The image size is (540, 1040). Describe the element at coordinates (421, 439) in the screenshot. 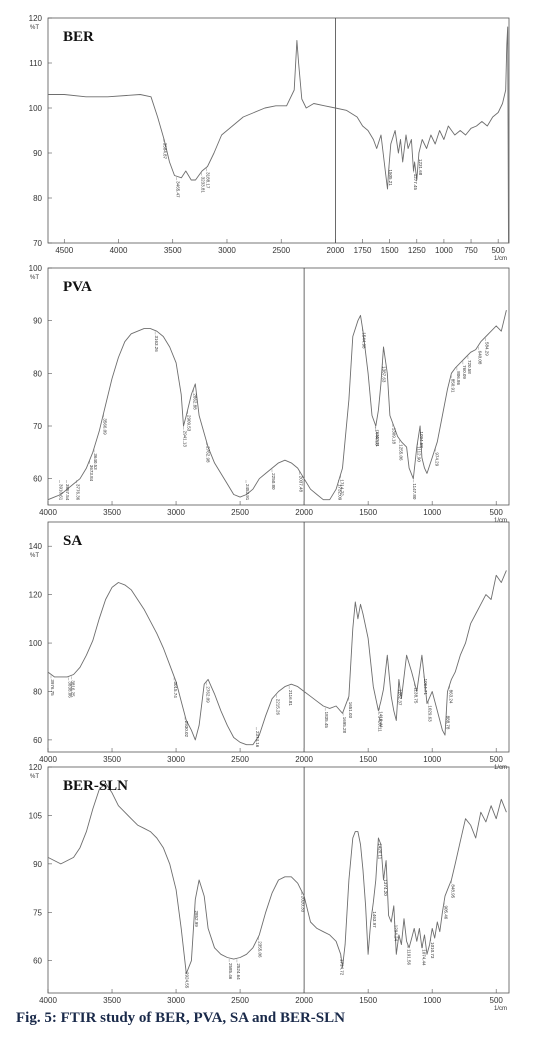

I see `peak-label: 1094.58` at that location.